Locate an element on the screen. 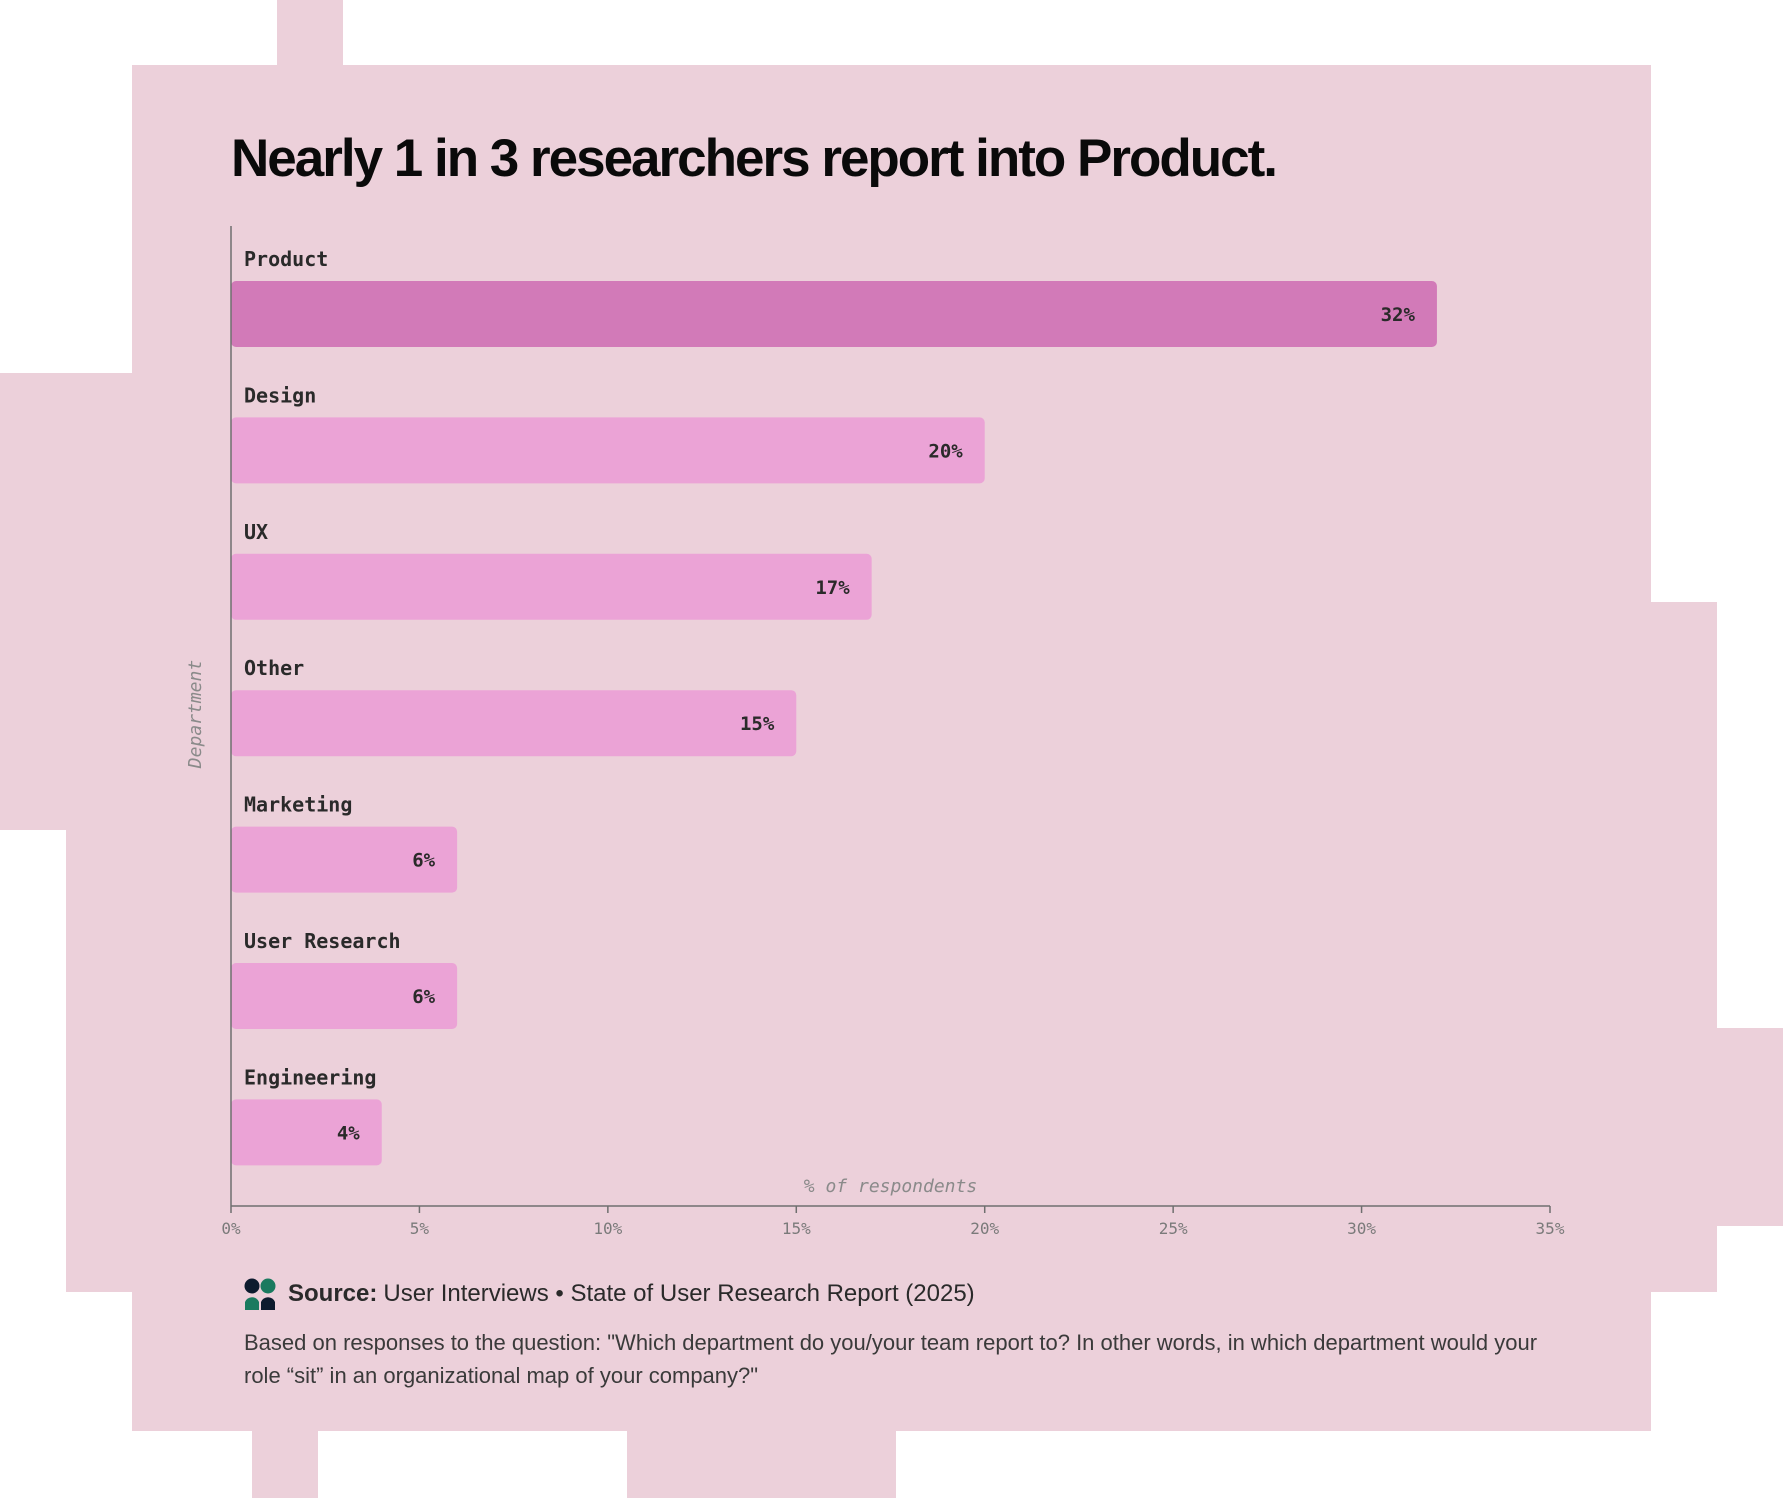 This screenshot has width=1783, height=1498. x-tick-label: 35% is located at coordinates (1550, 1228).